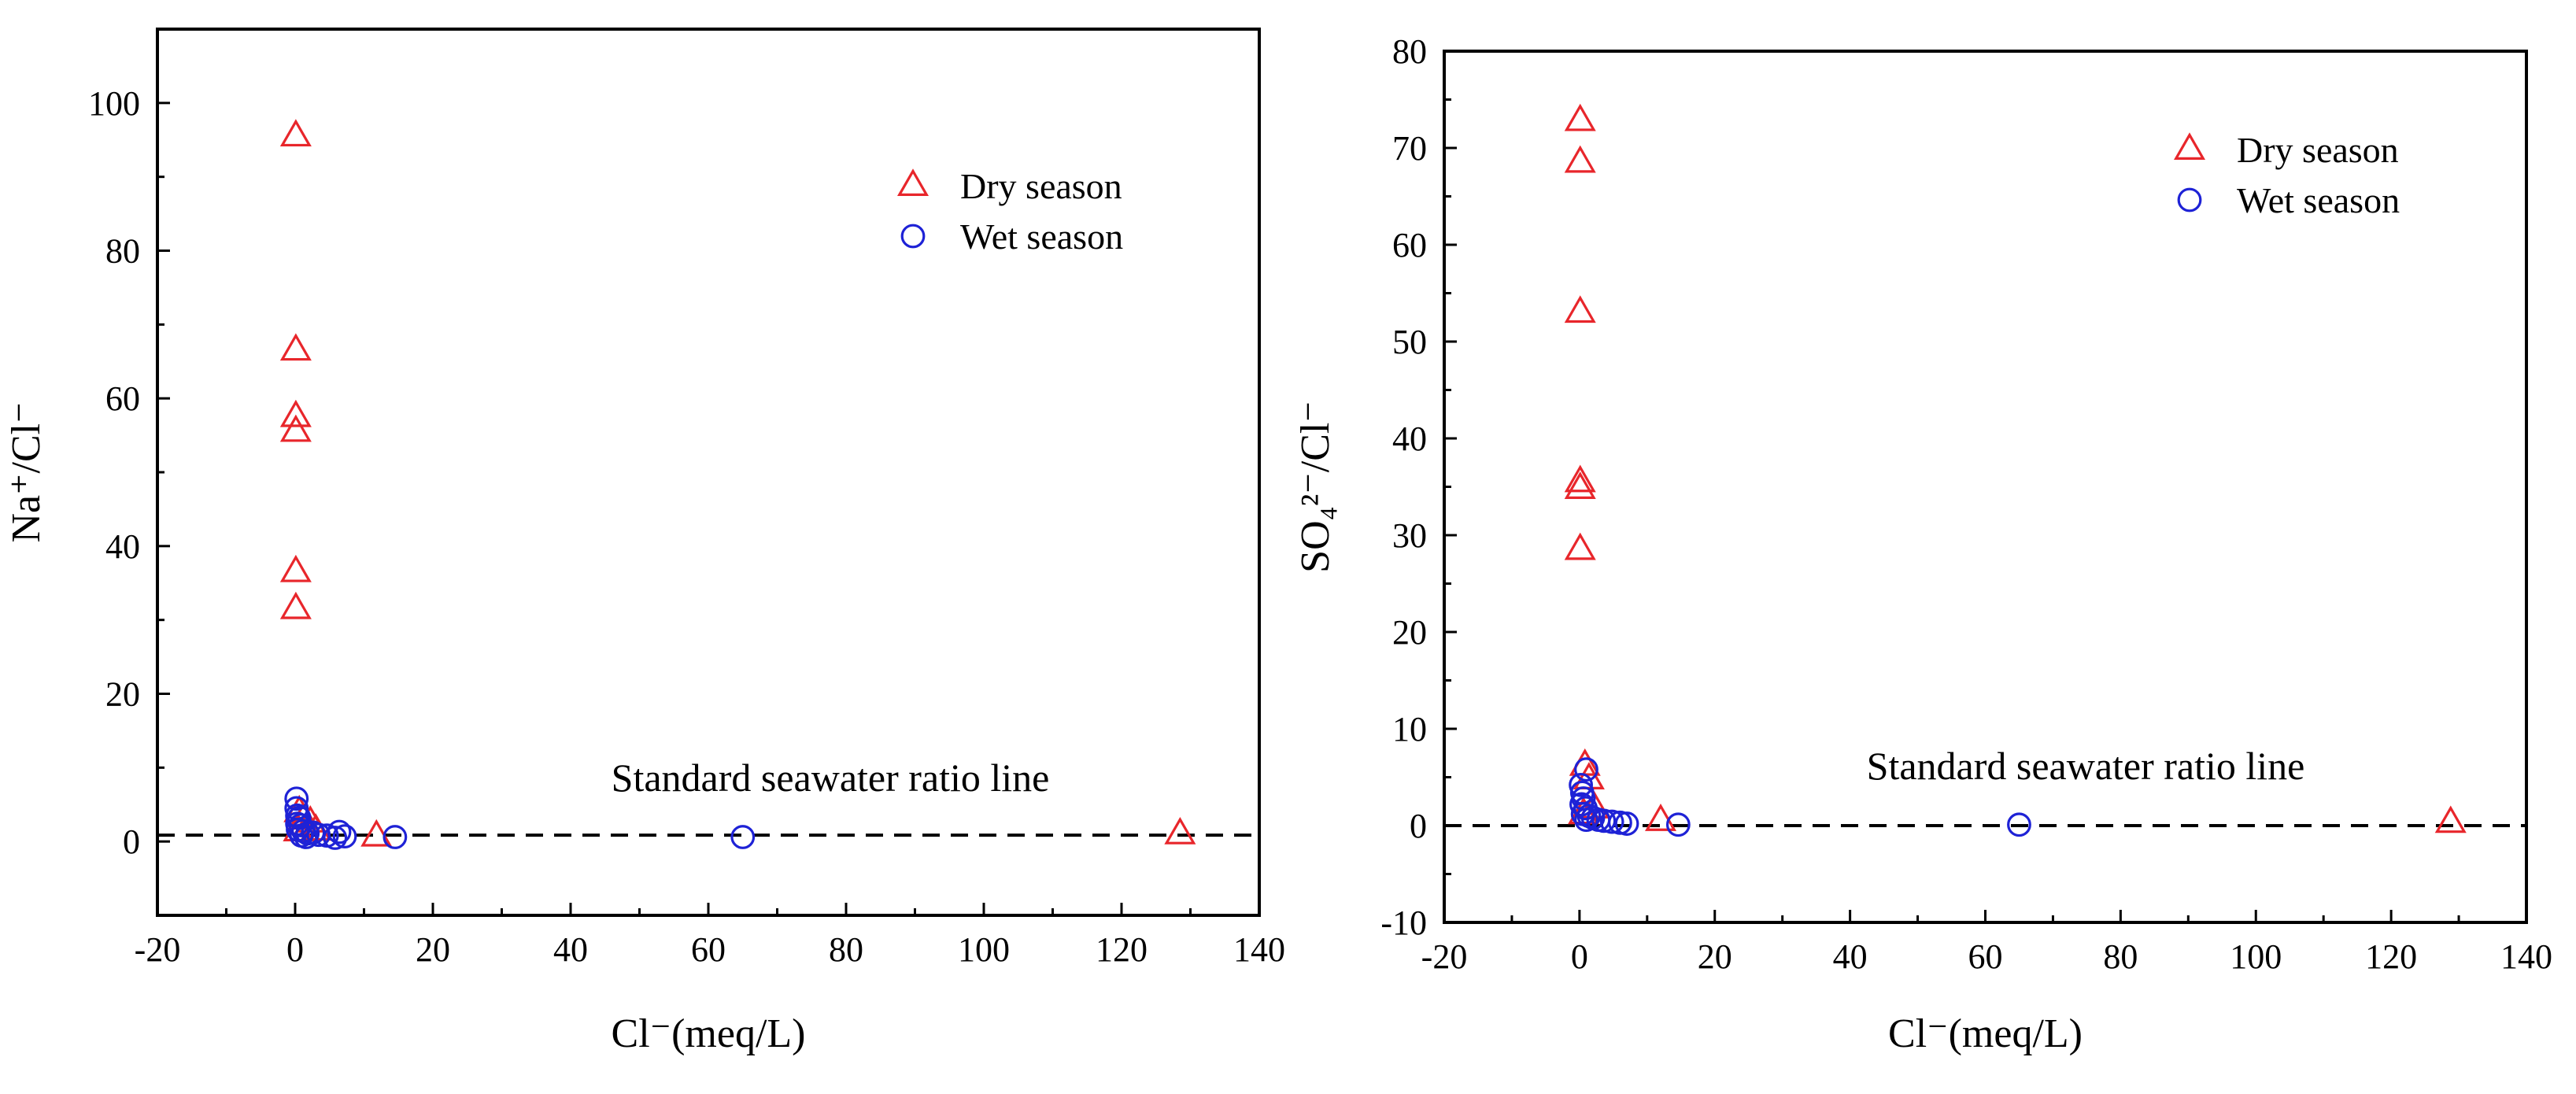 The image size is (2576, 1094). What do you see at coordinates (1409, 342) in the screenshot?
I see `y-tick-label: 50` at bounding box center [1409, 342].